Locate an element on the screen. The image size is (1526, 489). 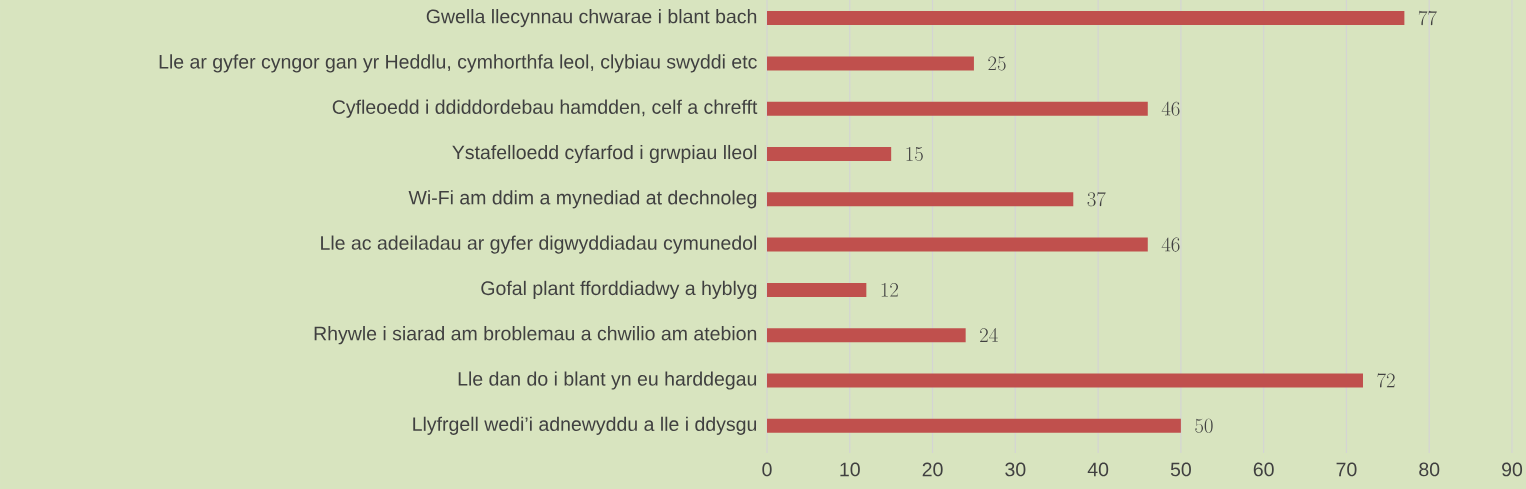
x-tick-label: 70 is located at coordinates (1346, 469).